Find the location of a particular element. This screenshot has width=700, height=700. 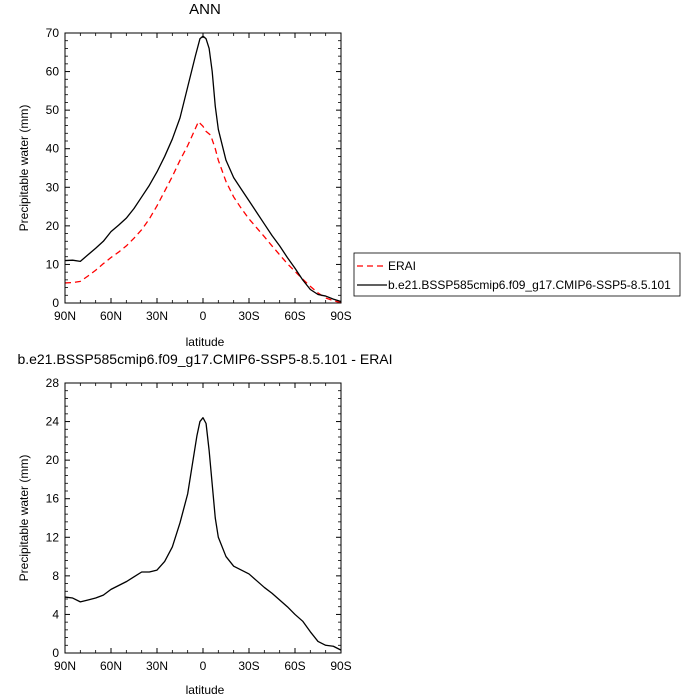

y-tick-label: 24 is located at coordinates (53, 422).